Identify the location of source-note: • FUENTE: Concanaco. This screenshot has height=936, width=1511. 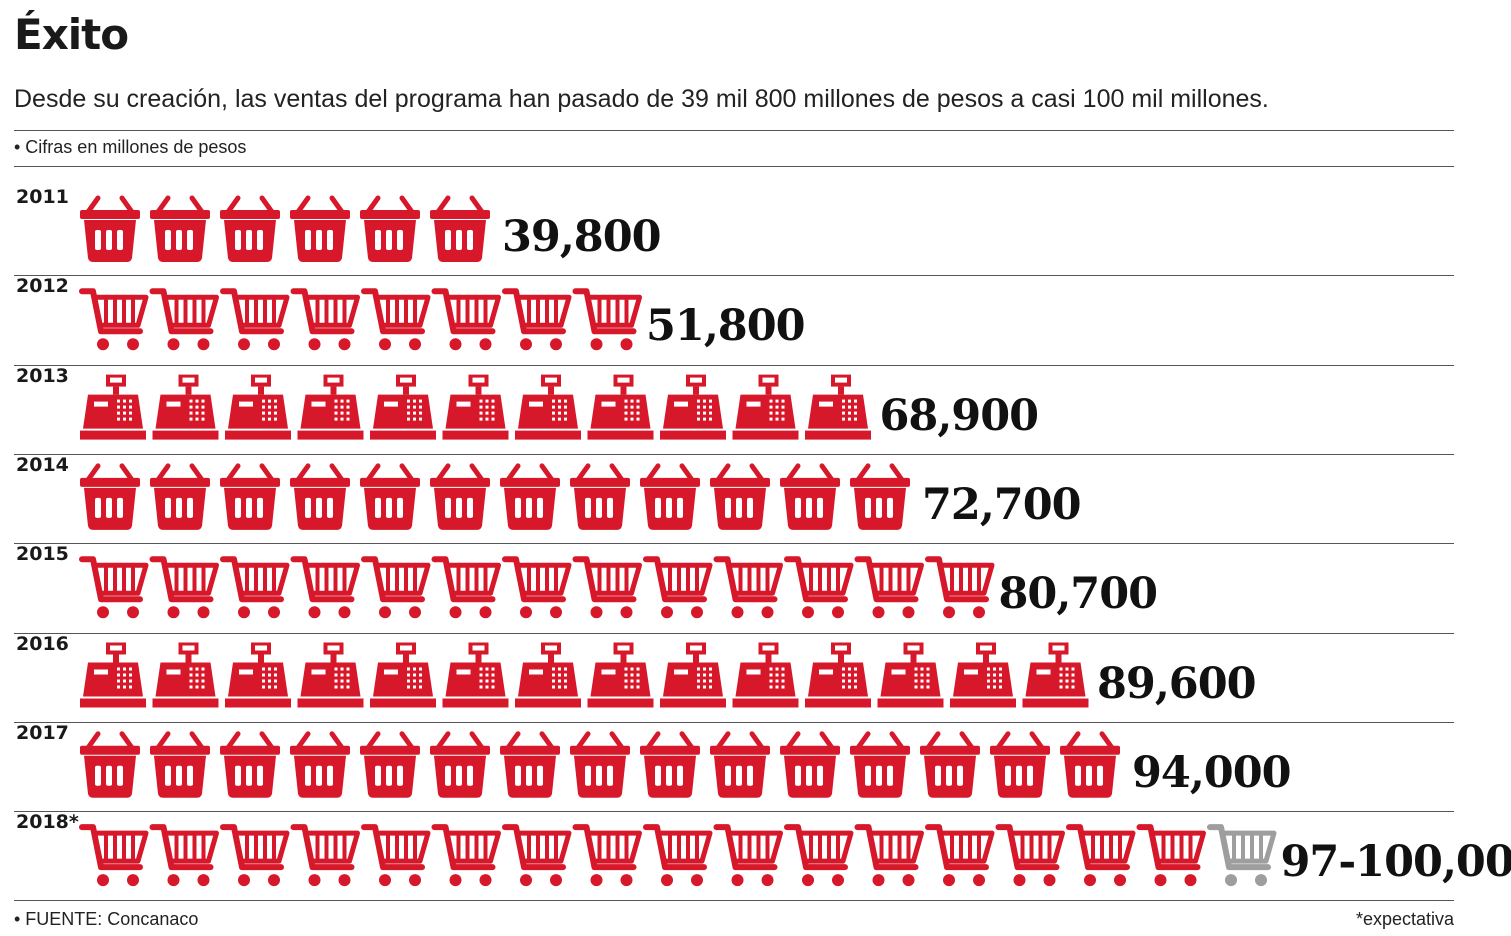
(106, 919).